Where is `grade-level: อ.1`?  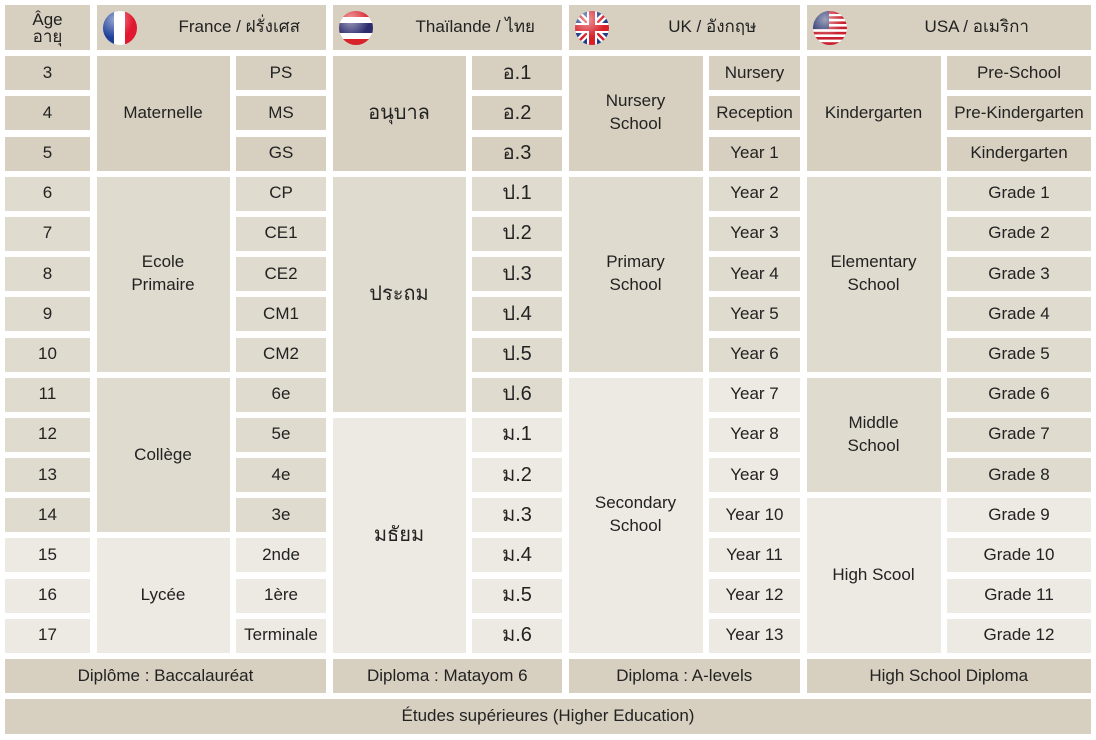 grade-level: อ.1 is located at coordinates (517, 73).